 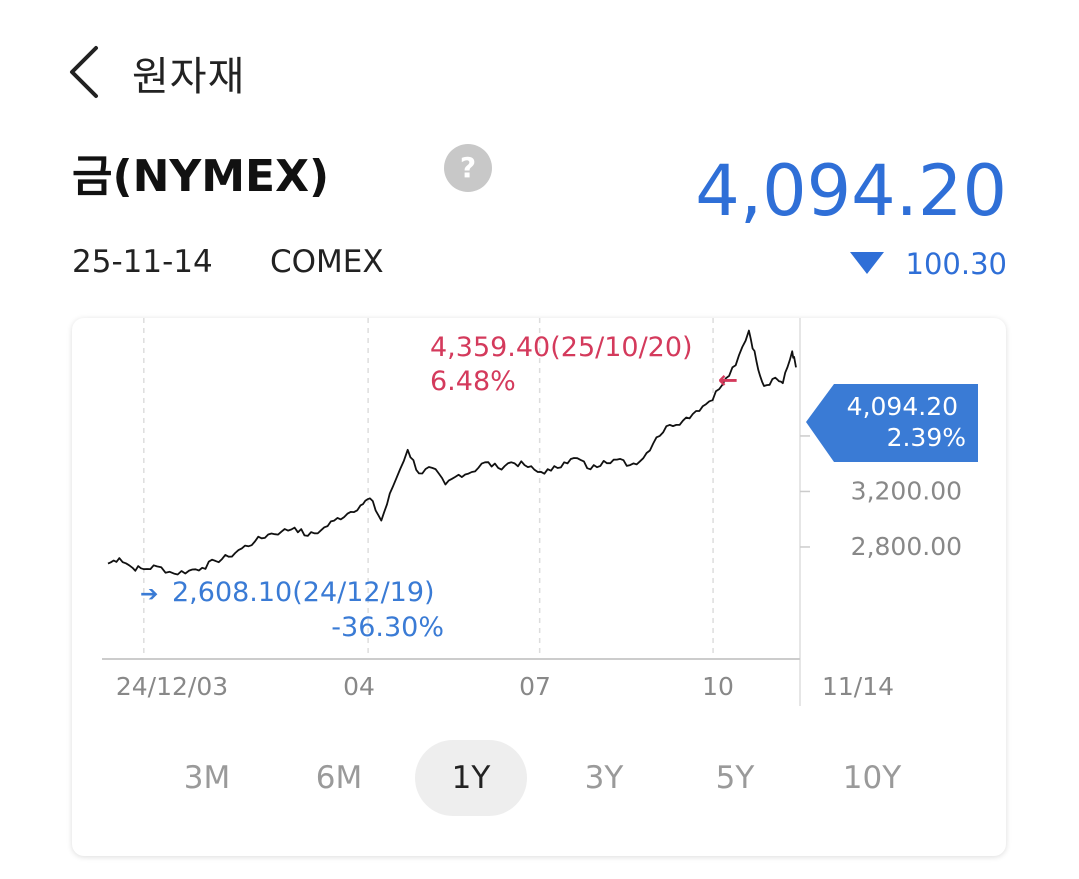 I want to click on x-tick-label: 10, so click(x=718, y=686).